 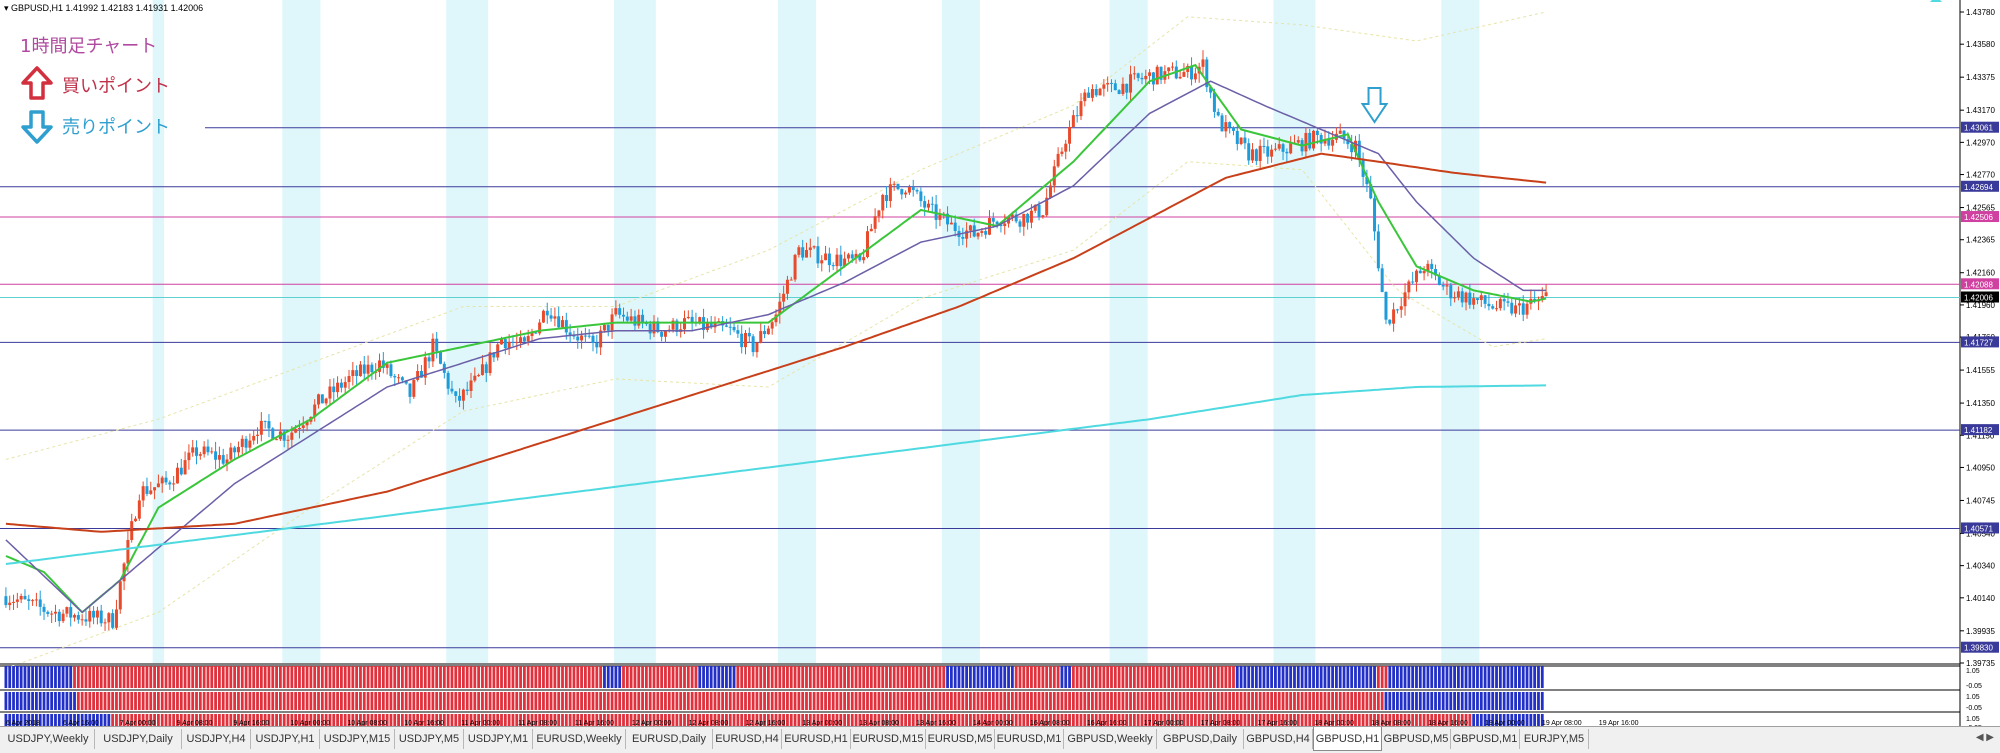 What do you see at coordinates (1984, 737) in the screenshot?
I see `tab-scroll-arrows: ◀ ▶` at bounding box center [1984, 737].